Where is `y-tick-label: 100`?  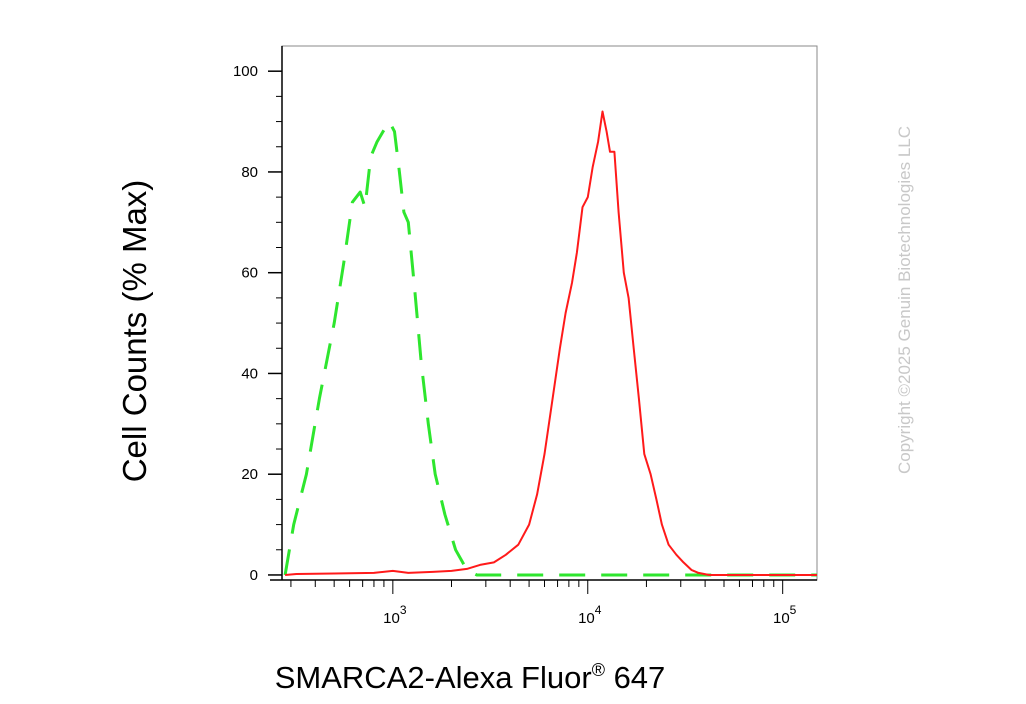
y-tick-label: 100 is located at coordinates (245, 71).